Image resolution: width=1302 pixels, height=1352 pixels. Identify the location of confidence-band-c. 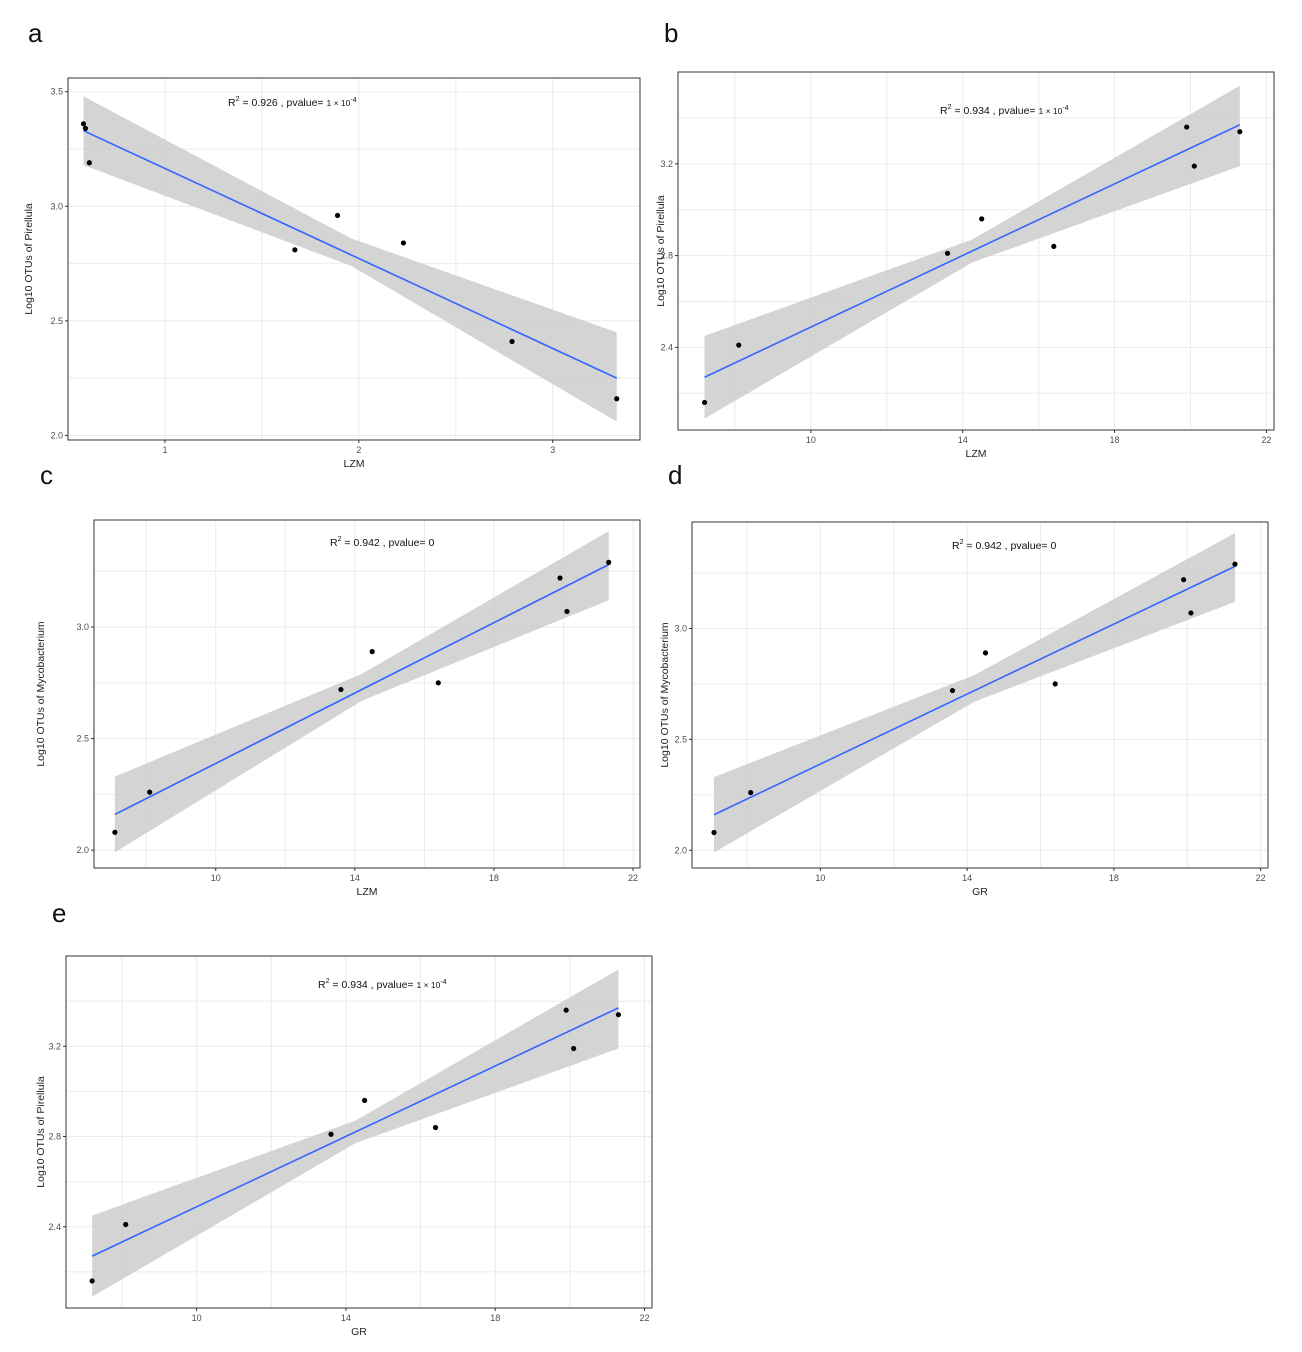
(361, 692).